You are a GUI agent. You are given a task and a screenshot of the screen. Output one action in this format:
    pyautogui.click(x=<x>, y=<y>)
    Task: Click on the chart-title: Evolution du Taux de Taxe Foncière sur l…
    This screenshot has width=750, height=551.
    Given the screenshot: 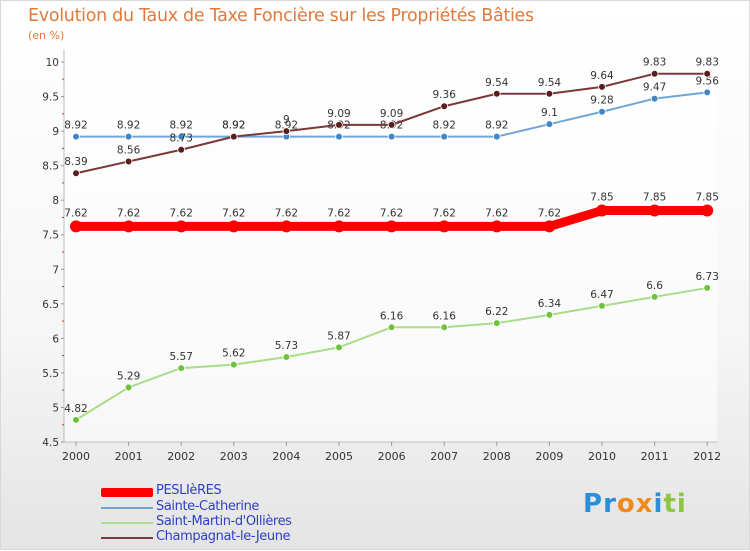 What is the action you would take?
    pyautogui.click(x=281, y=16)
    